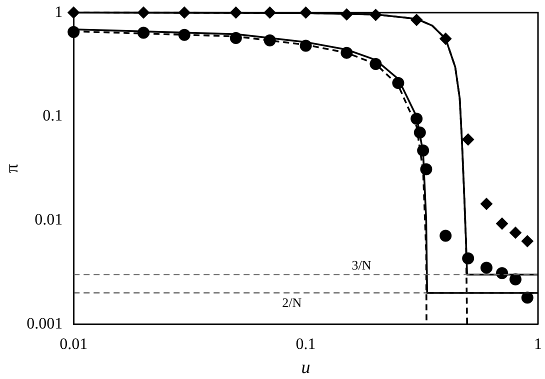 This screenshot has height=379, width=545. Describe the element at coordinates (305, 366) in the screenshot. I see `x-axis-title: u` at that location.